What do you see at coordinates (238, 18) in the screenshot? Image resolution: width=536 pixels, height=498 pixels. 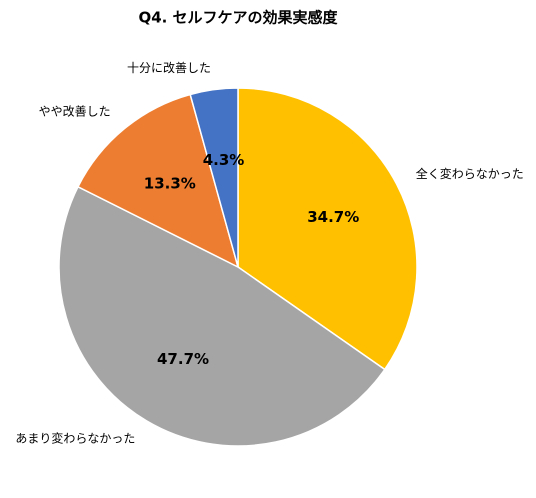 I see `chart-title: Q4. セルフケアの効果実感度` at bounding box center [238, 18].